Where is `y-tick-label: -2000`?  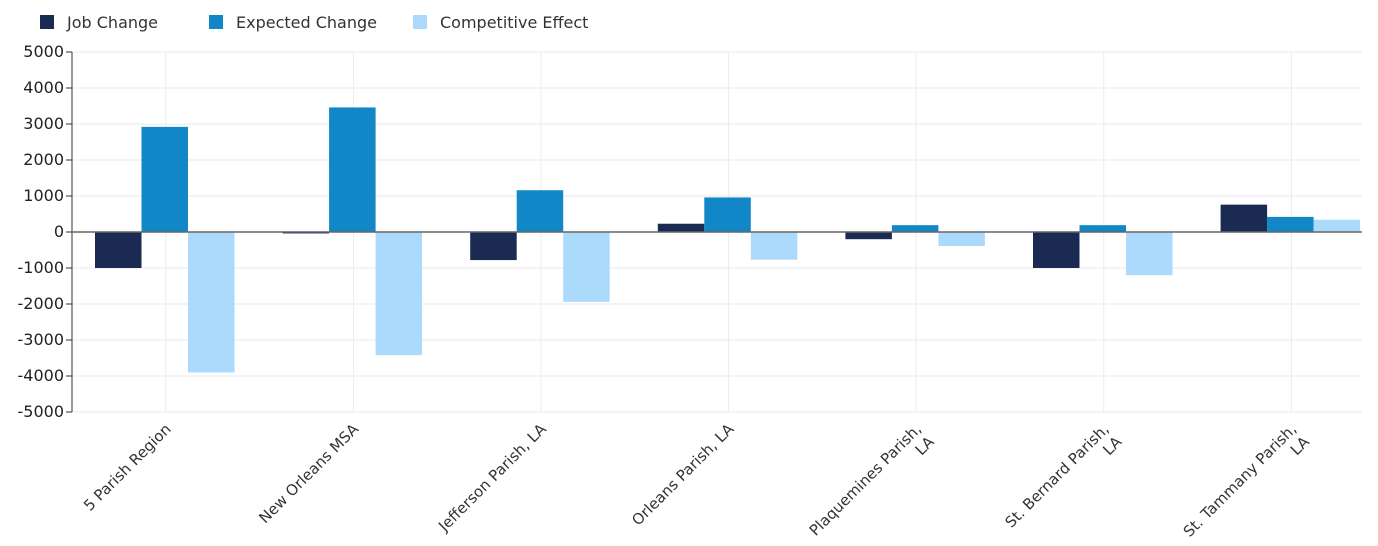 y-tick-label: -2000 is located at coordinates (41, 303).